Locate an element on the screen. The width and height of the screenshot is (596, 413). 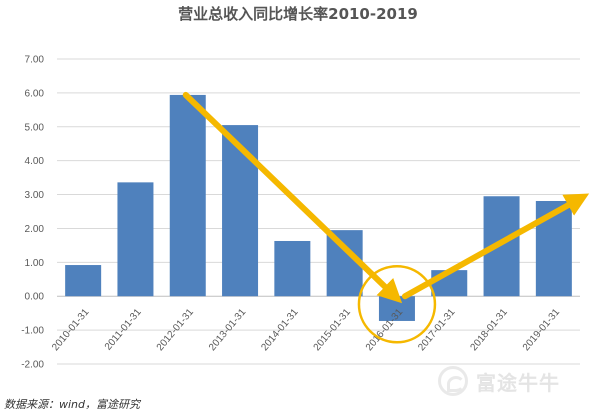
y-tick-label: 6.00 is located at coordinates (35, 93).